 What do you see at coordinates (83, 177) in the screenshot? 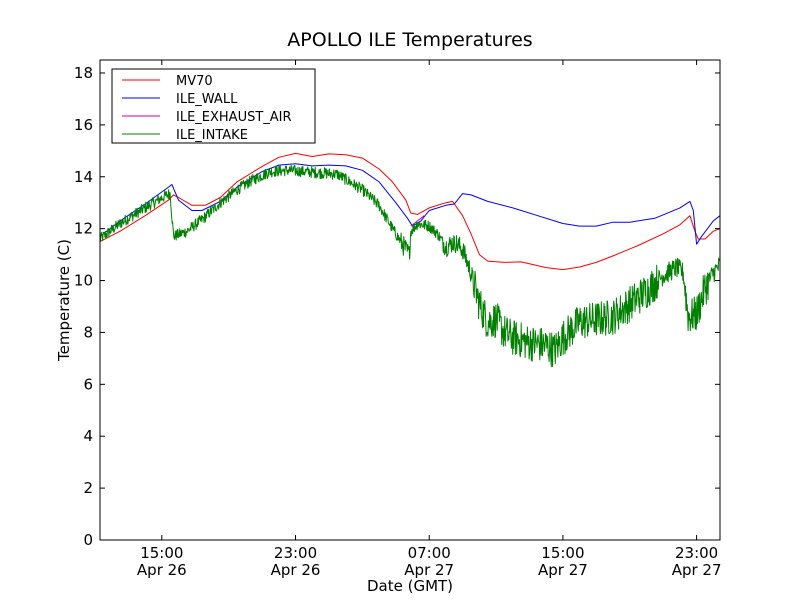
I see `y-tick-label: 14` at bounding box center [83, 177].